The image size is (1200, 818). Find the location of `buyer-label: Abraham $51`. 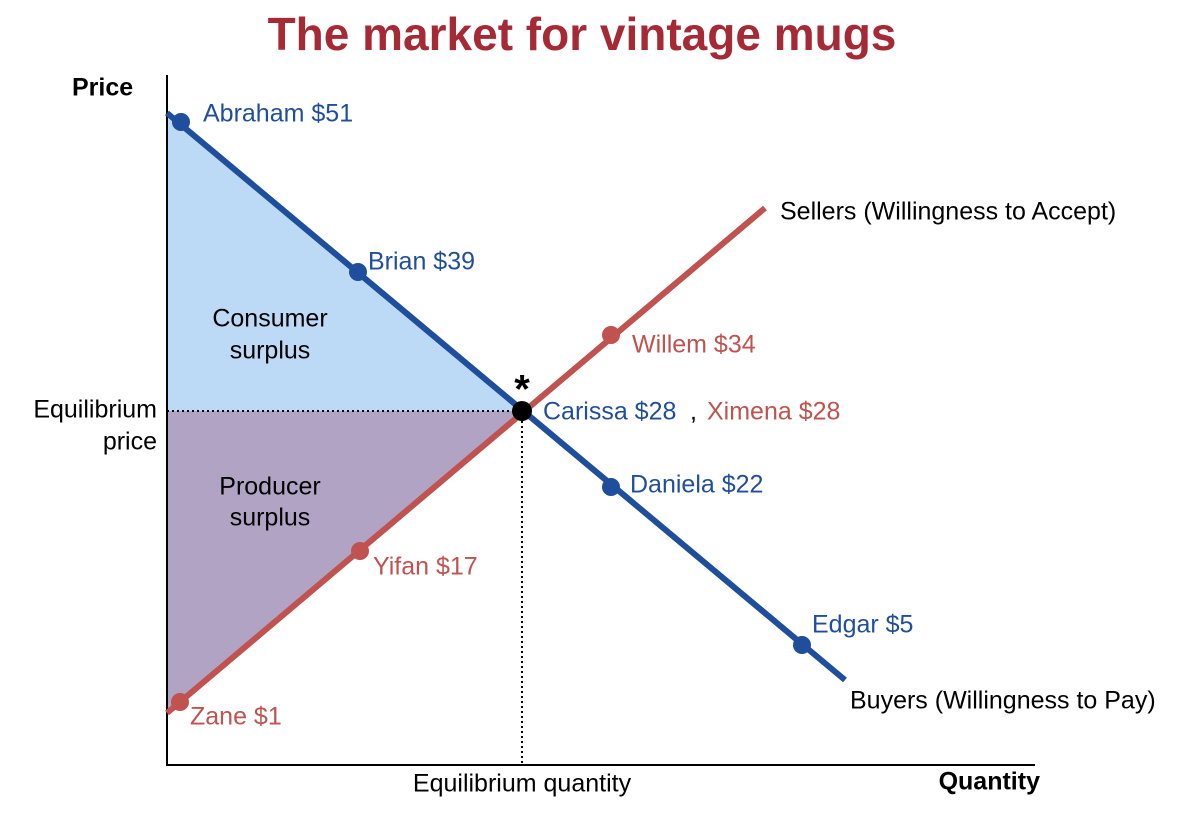

buyer-label: Abraham $51 is located at coordinates (278, 114).